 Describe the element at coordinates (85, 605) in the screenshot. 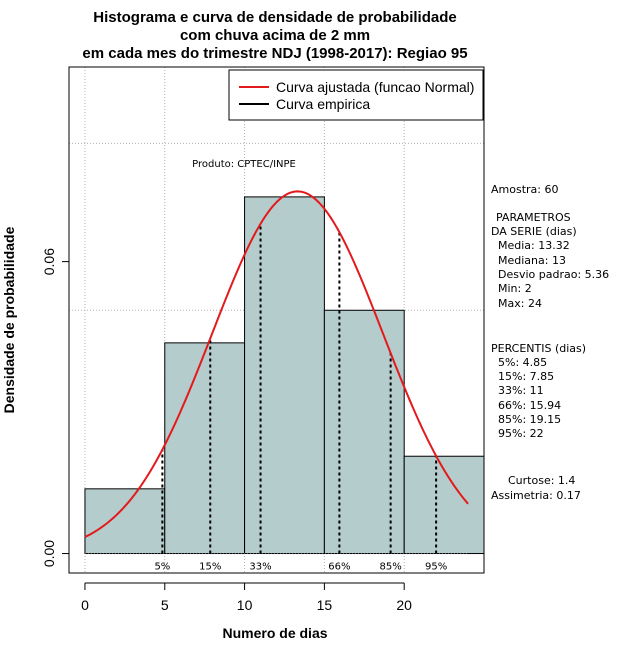

I see `x-tick-label: 0` at that location.